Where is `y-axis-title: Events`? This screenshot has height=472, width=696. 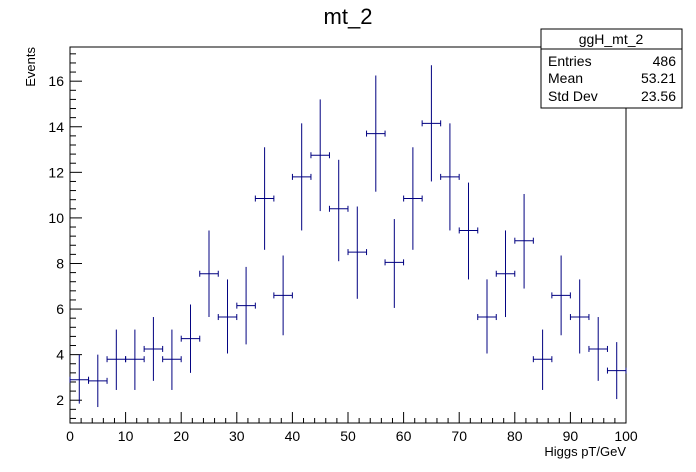 y-axis-title: Events is located at coordinates (30, 67).